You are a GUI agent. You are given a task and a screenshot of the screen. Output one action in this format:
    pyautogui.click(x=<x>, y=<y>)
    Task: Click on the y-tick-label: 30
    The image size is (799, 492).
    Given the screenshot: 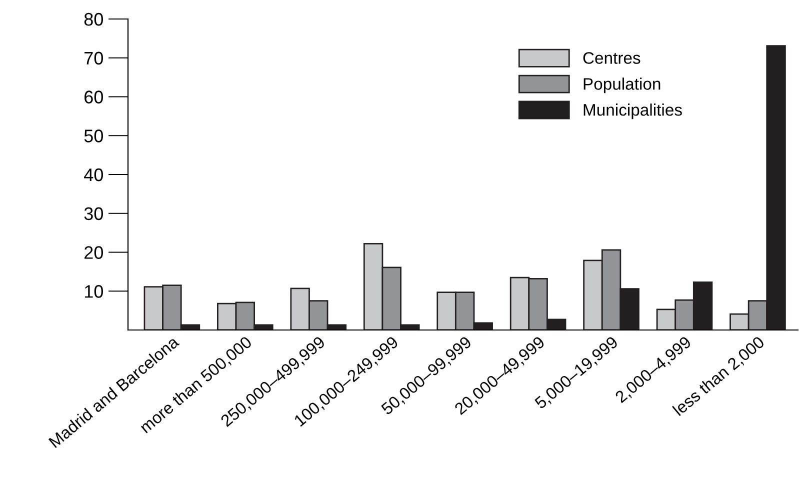 What is the action you would take?
    pyautogui.click(x=93, y=213)
    